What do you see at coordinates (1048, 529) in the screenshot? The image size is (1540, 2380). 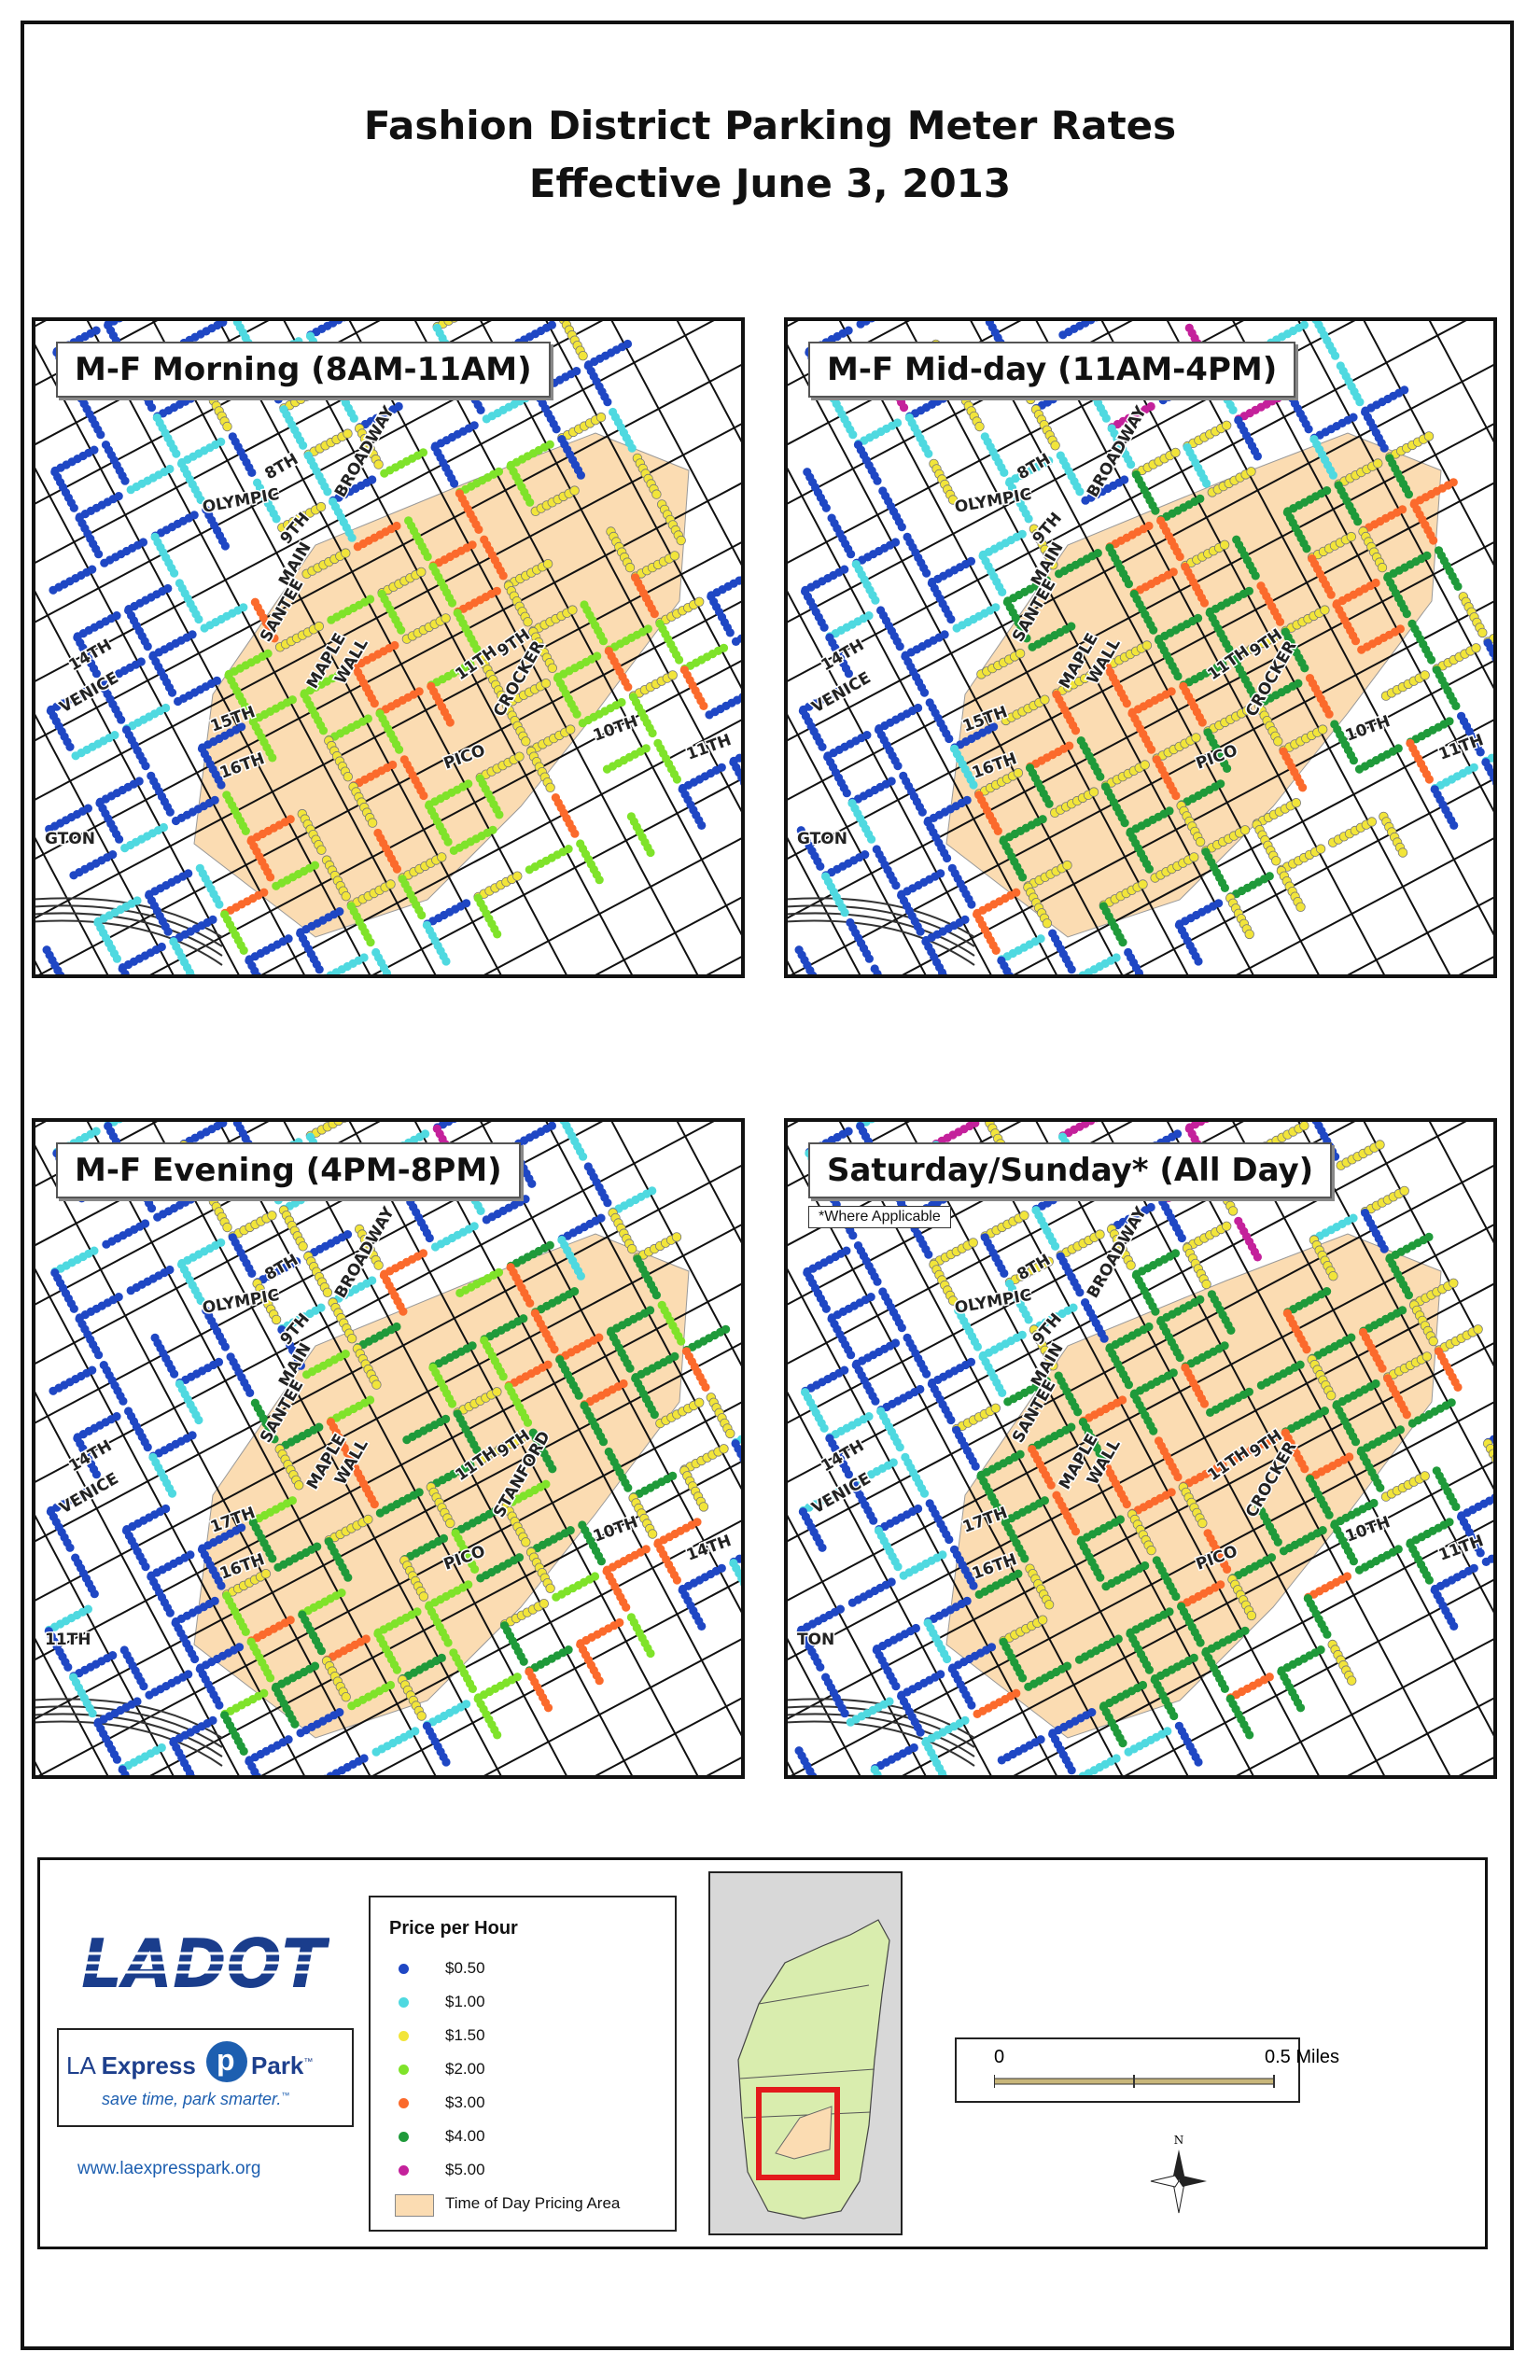 I see `street-label: 9TH` at bounding box center [1048, 529].